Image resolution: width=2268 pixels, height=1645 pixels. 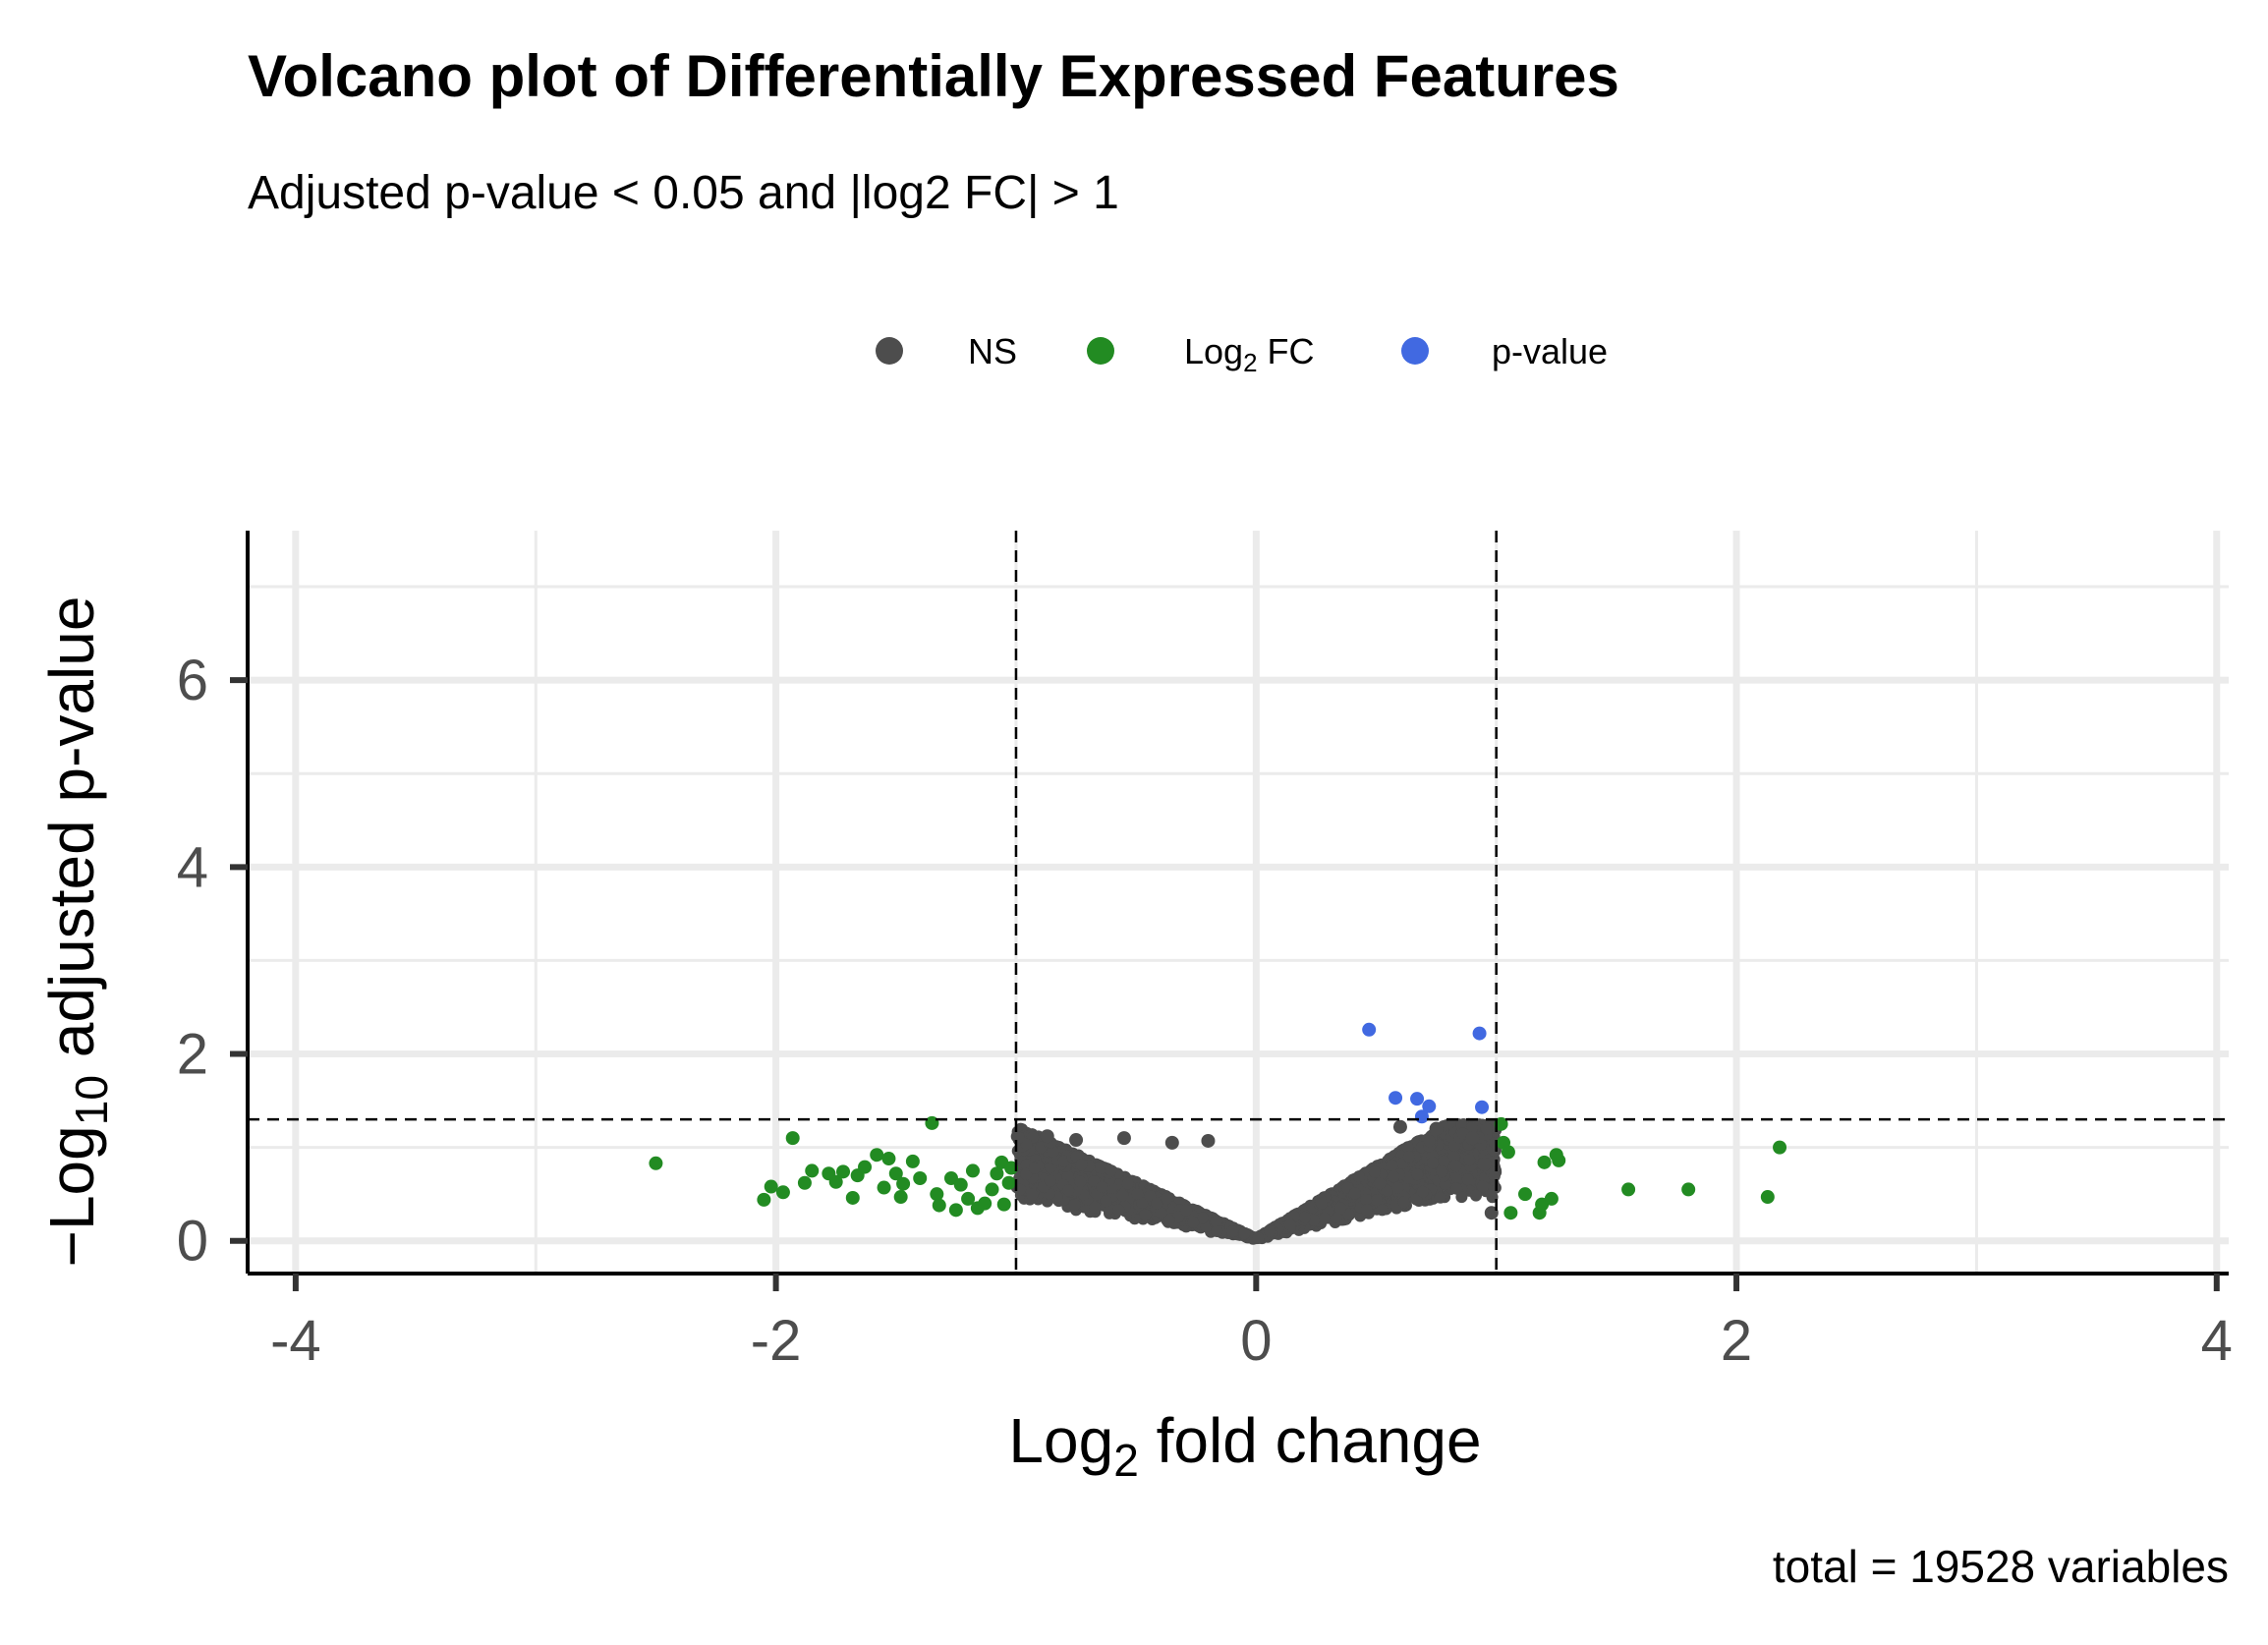 What do you see at coordinates (1550, 351) in the screenshot?
I see `legend-pvalue-label: p-value` at bounding box center [1550, 351].